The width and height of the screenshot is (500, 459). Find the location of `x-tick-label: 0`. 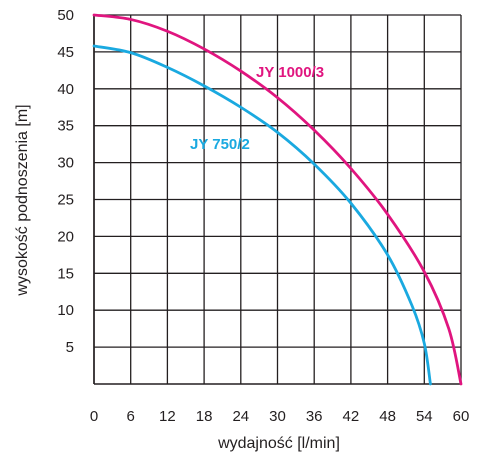

x-tick-label: 0 is located at coordinates (94, 416).